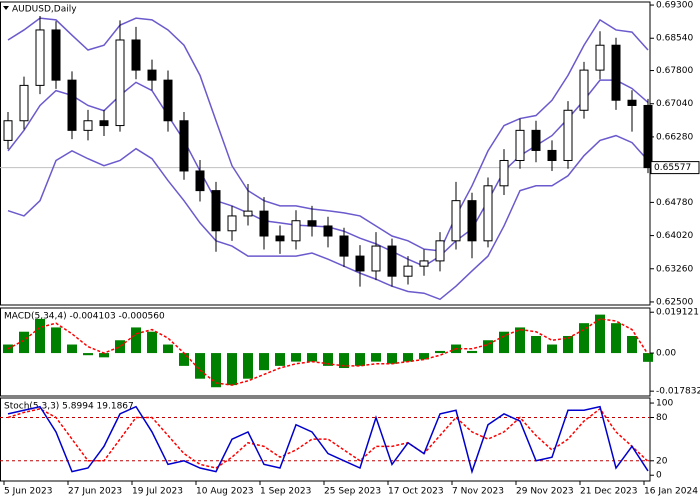 Image resolution: width=700 pixels, height=500 pixels. I want to click on x-tick-label: 19 Jul 2023, so click(157, 492).